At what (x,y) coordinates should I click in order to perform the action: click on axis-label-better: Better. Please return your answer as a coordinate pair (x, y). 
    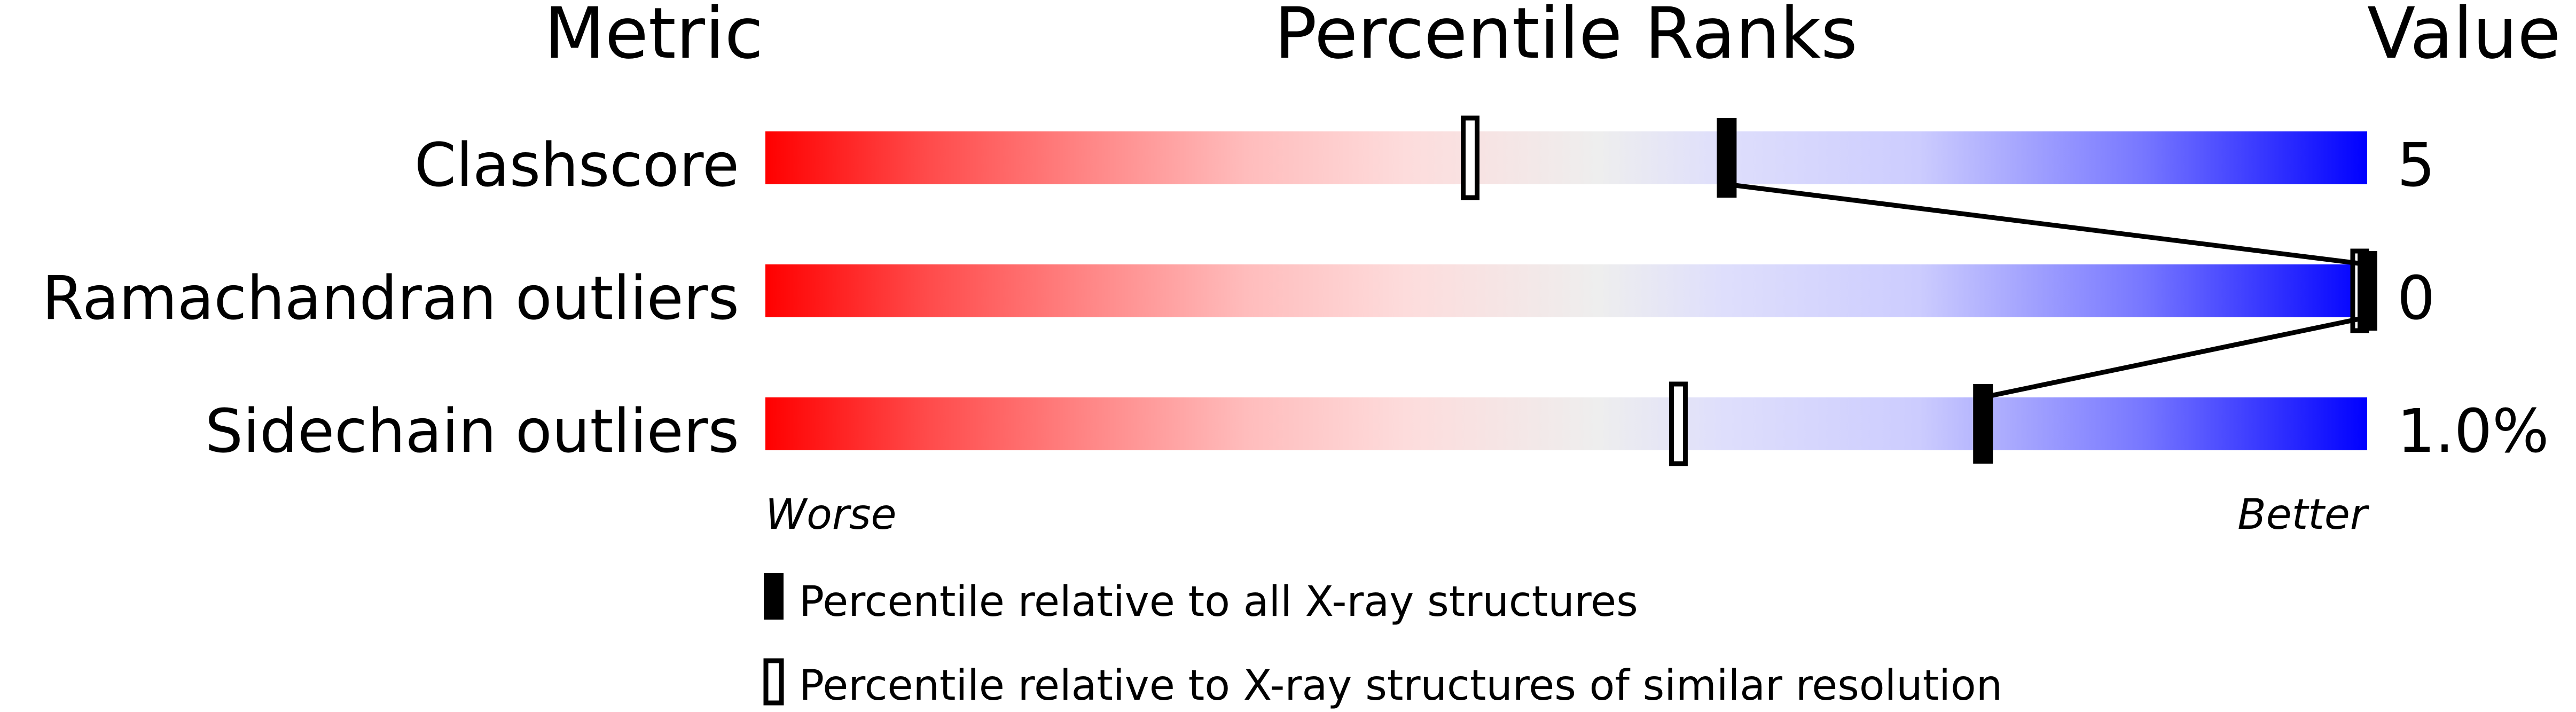
    Looking at the image, I should click on (2303, 515).